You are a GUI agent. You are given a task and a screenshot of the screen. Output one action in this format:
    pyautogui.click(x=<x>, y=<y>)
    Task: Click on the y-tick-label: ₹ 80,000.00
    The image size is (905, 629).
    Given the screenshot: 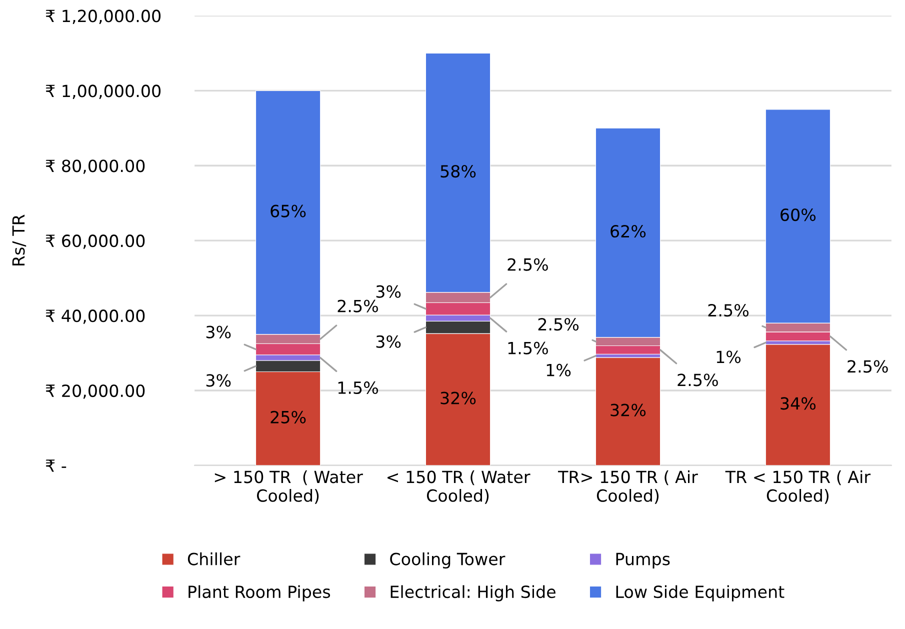 What is the action you would take?
    pyautogui.click(x=95, y=167)
    